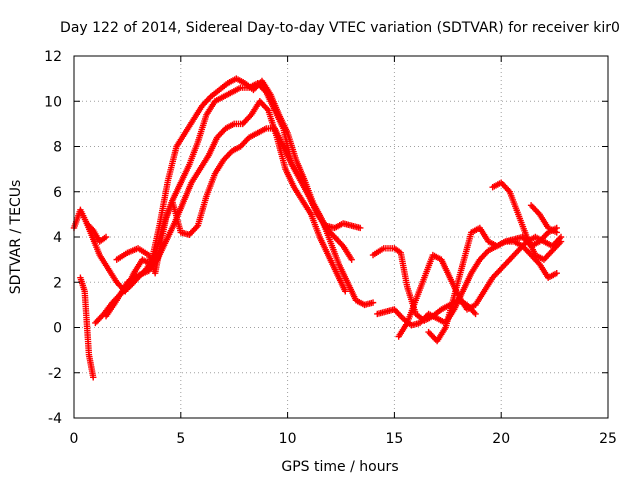  What do you see at coordinates (57, 148) in the screenshot?
I see `y-tick-label: 8` at bounding box center [57, 148].